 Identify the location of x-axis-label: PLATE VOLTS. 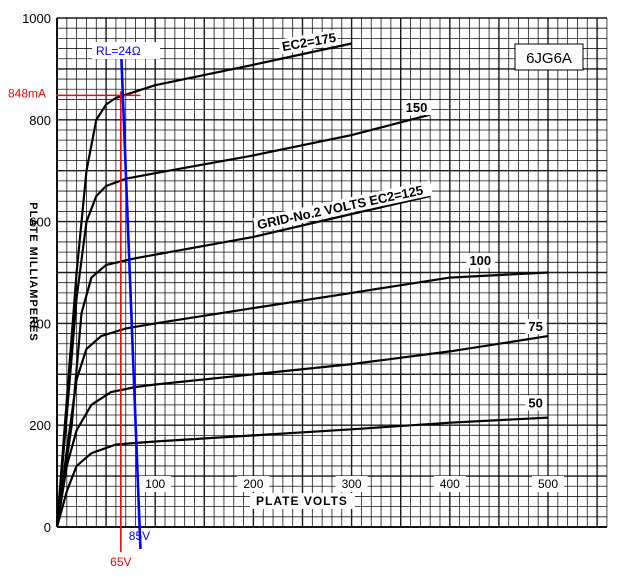
(302, 501).